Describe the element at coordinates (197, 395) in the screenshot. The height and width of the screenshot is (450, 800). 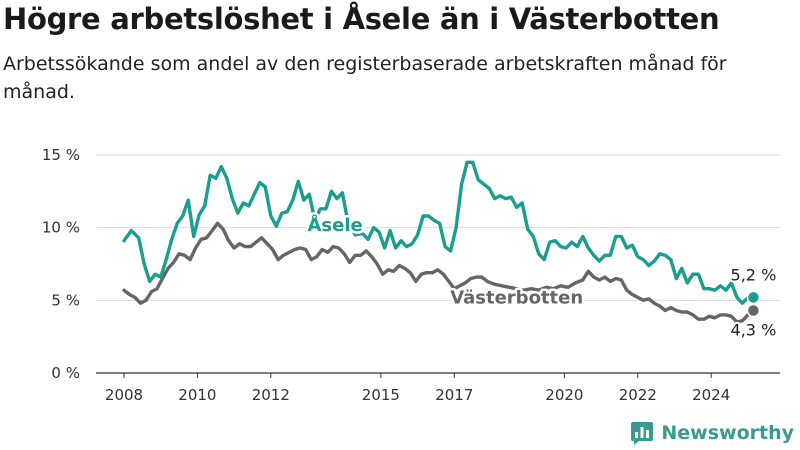
I see `x-tick-label: 2010` at that location.